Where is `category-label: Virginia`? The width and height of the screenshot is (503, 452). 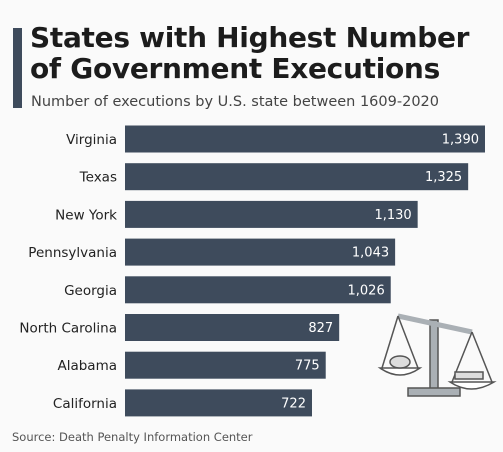 category-label: Virginia is located at coordinates (91, 140).